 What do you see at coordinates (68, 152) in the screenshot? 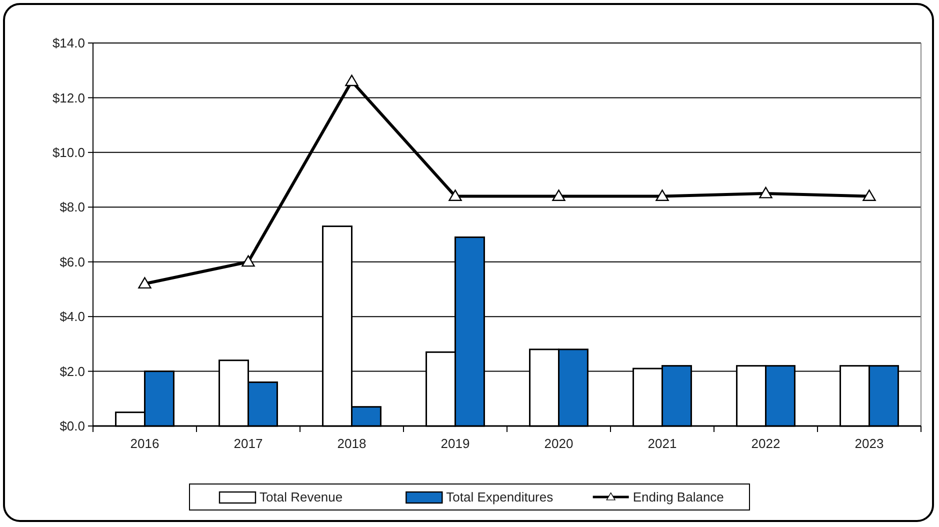
I see `y-tick-label: $10.0` at bounding box center [68, 152].